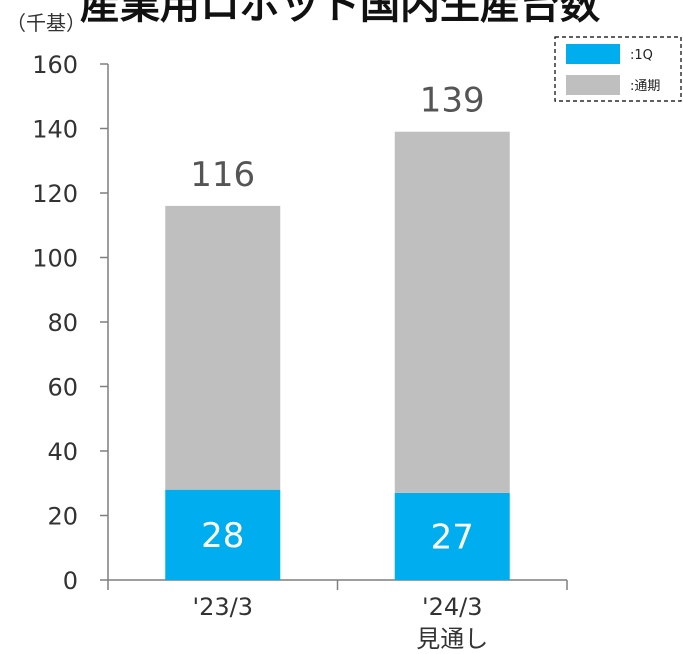  I want to click on x-category-label: '23/3, so click(223, 607).